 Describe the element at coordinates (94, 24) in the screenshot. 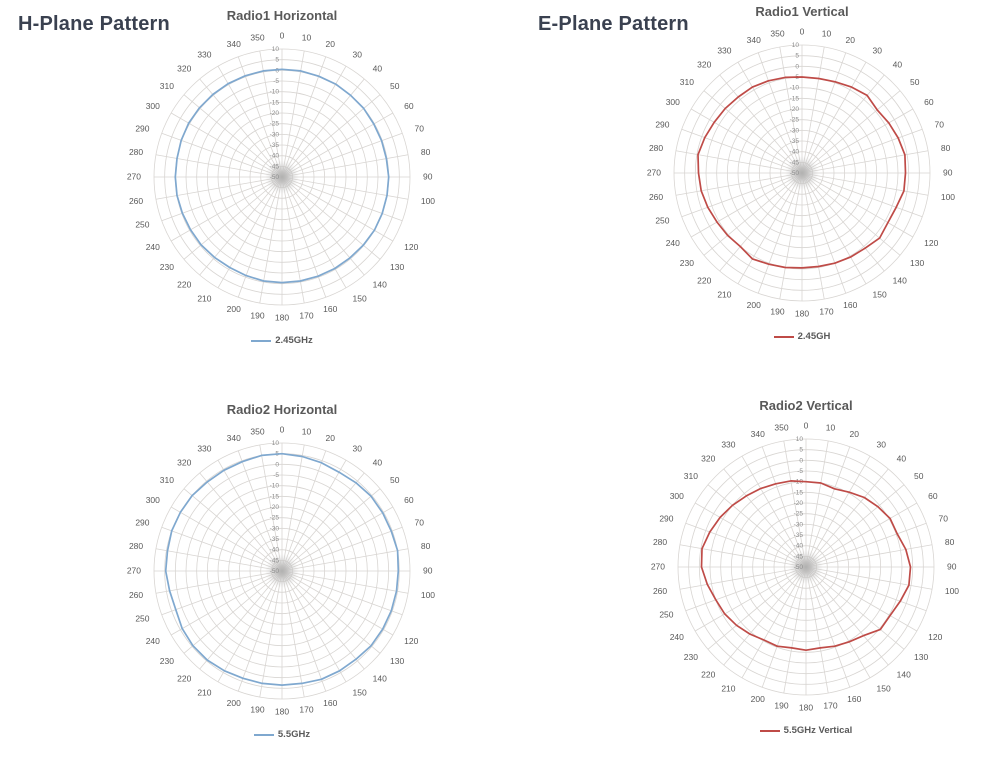

I see `h-plane-heading: H-Plane Pattern` at that location.